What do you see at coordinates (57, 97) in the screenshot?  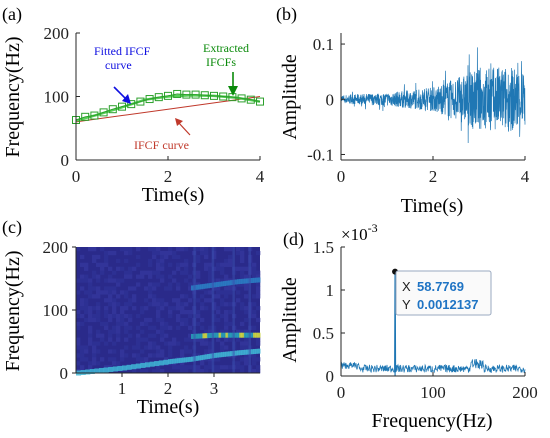 I see `y-tick-label: 100` at bounding box center [57, 97].